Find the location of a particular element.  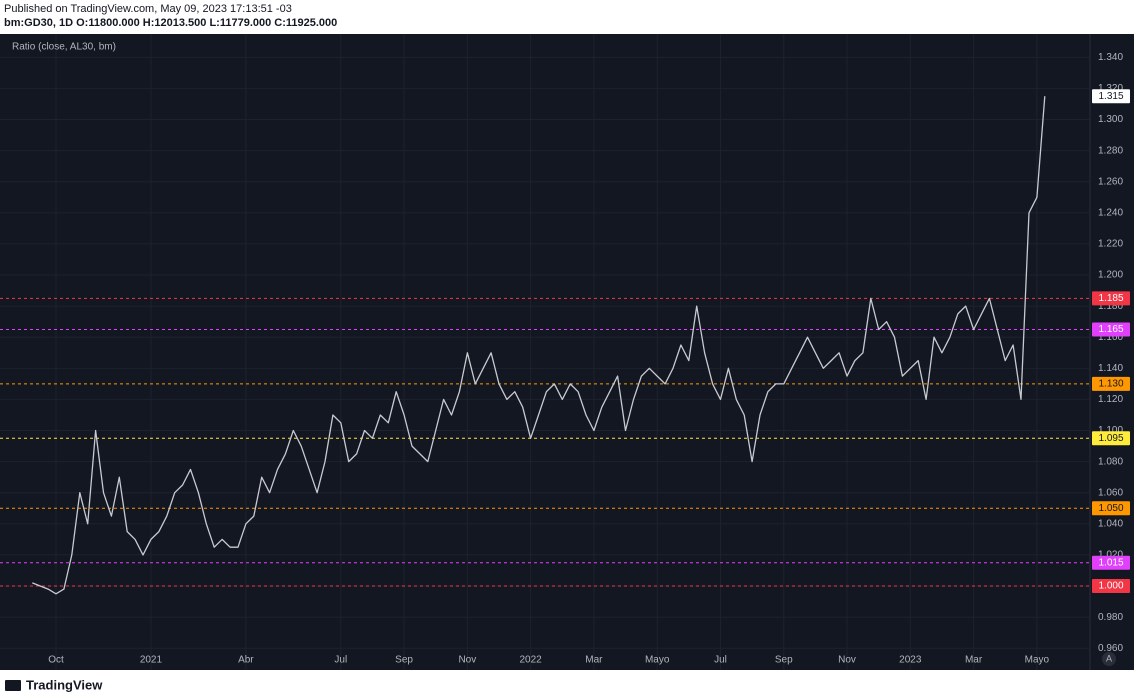

x-tick-label: 2023 is located at coordinates (910, 660).